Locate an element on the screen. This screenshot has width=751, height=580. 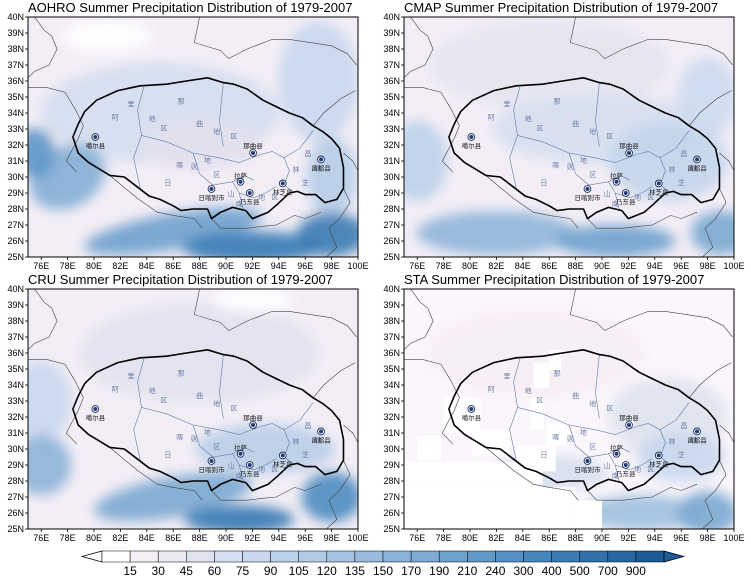
longitude-tick-label: 92E is located at coordinates (252, 266).